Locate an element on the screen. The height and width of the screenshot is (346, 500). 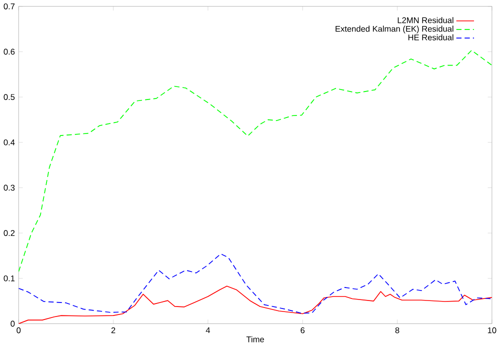
legend-label: L2MN Residual is located at coordinates (426, 20).